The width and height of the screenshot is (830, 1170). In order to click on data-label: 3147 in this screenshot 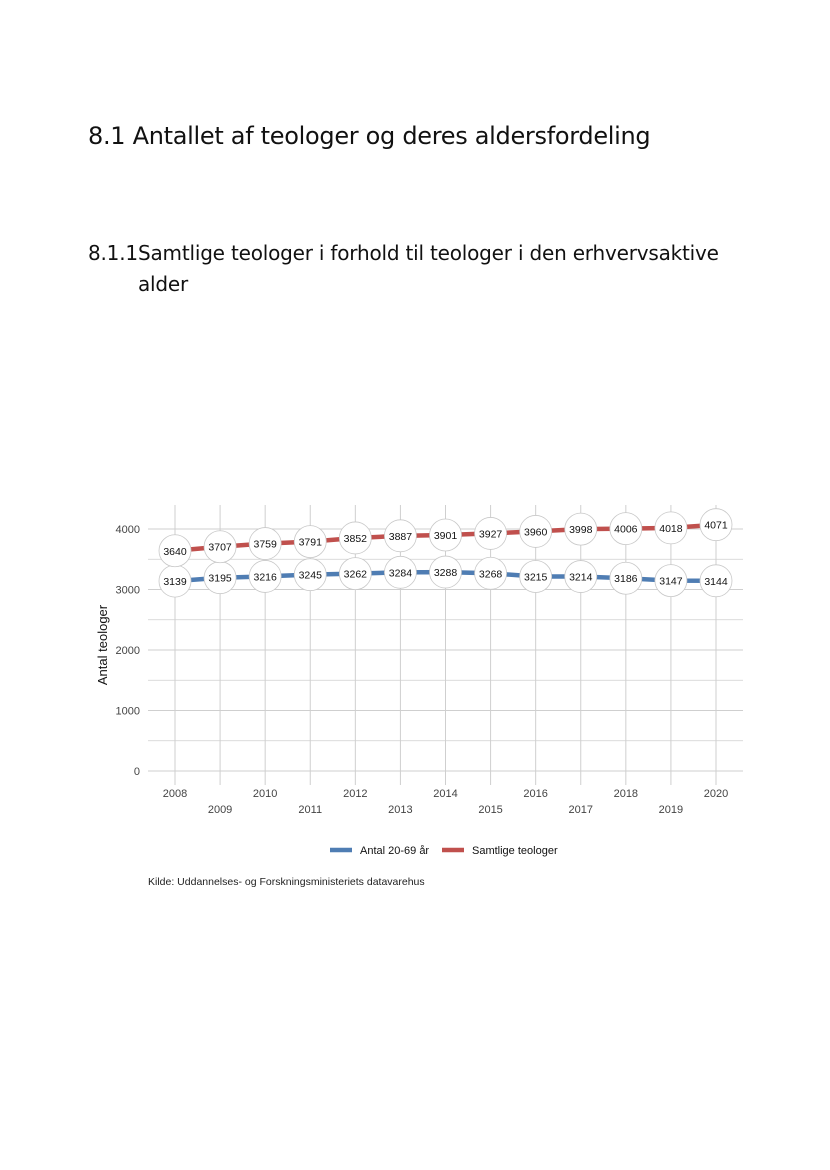, I will do `click(671, 582)`.